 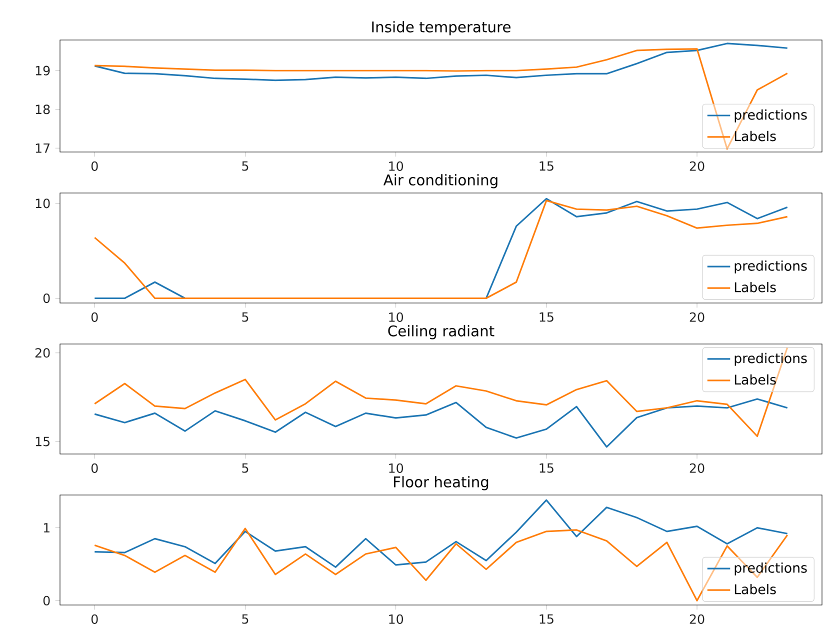 What do you see at coordinates (441, 28) in the screenshot?
I see `chart-title: Inside temperature` at bounding box center [441, 28].